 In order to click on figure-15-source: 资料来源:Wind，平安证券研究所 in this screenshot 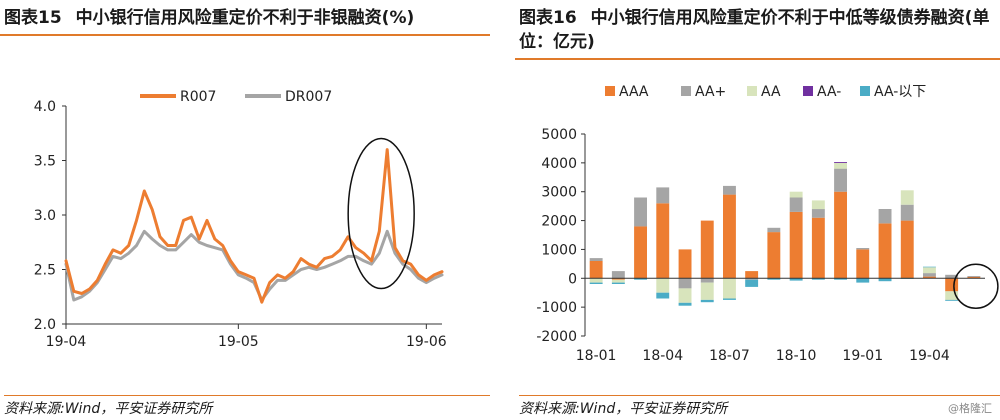, I will do `click(247, 406)`.